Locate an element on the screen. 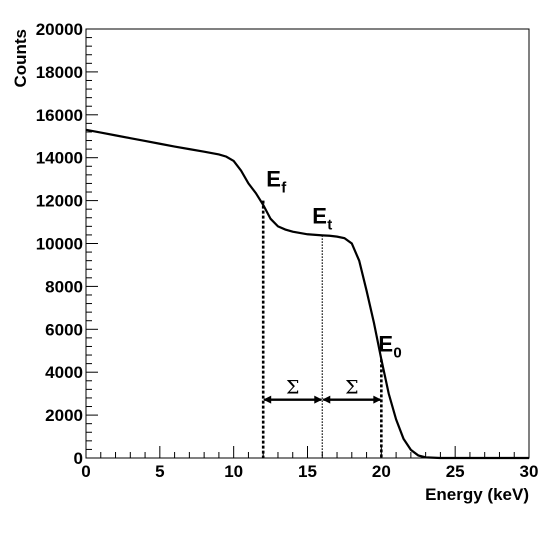  y-tick-label: 16000 is located at coordinates (59, 115).